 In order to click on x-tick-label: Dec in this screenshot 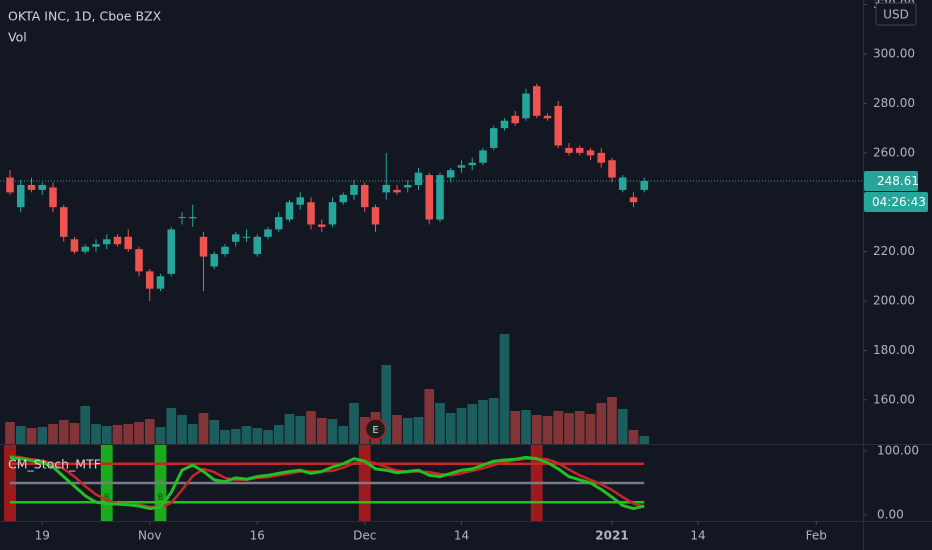, I will do `click(364, 536)`.